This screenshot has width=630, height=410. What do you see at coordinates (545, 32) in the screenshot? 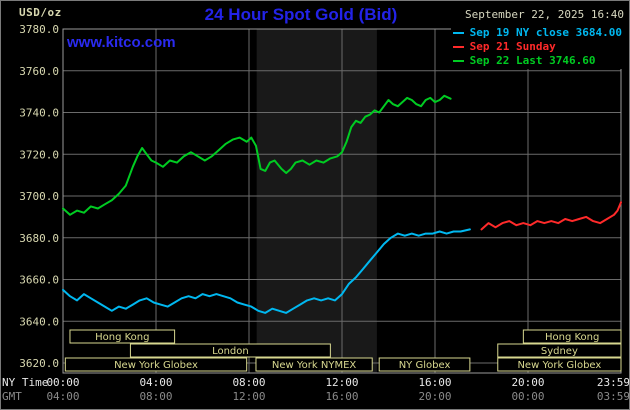
I see `legend-item-label: Sep 19 NY close 3684.00` at bounding box center [545, 32].